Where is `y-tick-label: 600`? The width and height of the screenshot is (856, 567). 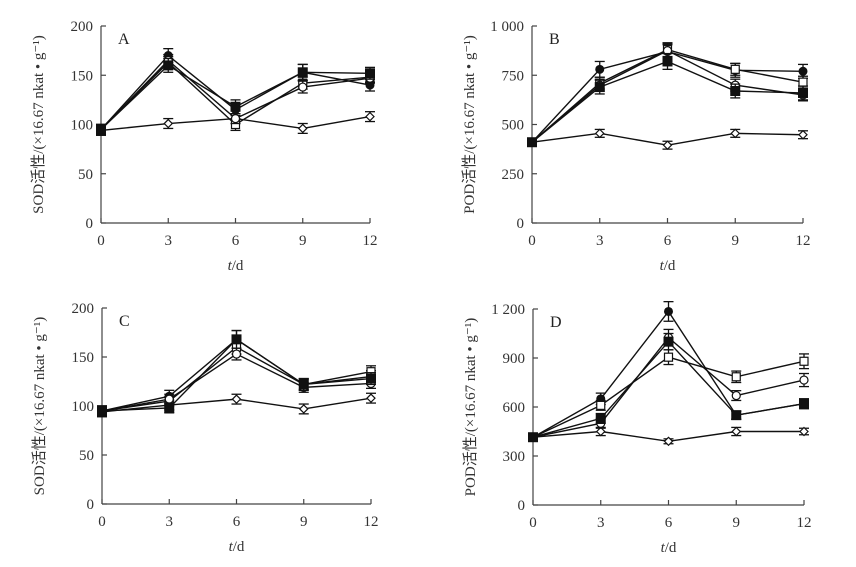 y-tick-label: 600 is located at coordinates (514, 408).